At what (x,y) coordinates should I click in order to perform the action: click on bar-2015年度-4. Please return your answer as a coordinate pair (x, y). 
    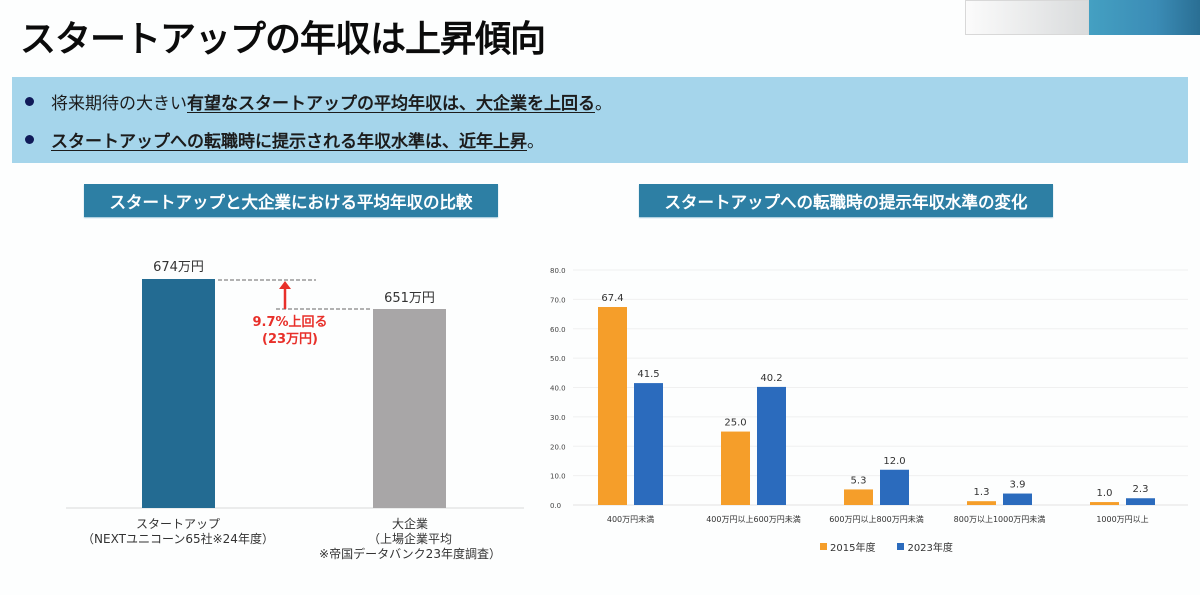
    Looking at the image, I should click on (1104, 503).